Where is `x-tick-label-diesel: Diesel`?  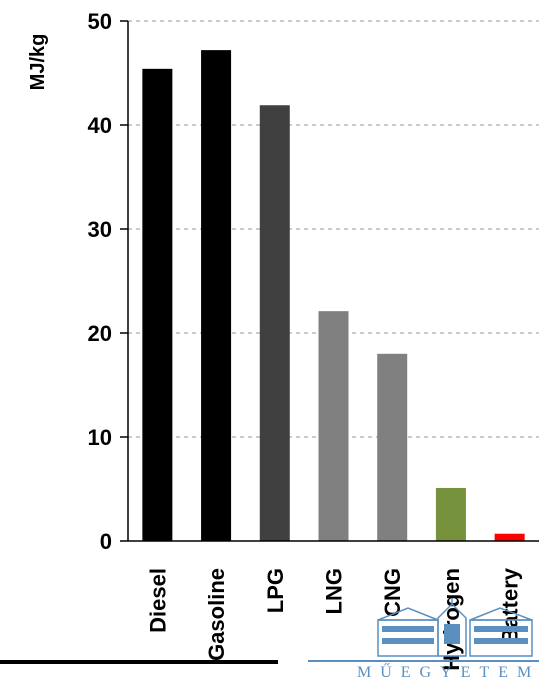 x-tick-label-diesel: Diesel is located at coordinates (157, 600).